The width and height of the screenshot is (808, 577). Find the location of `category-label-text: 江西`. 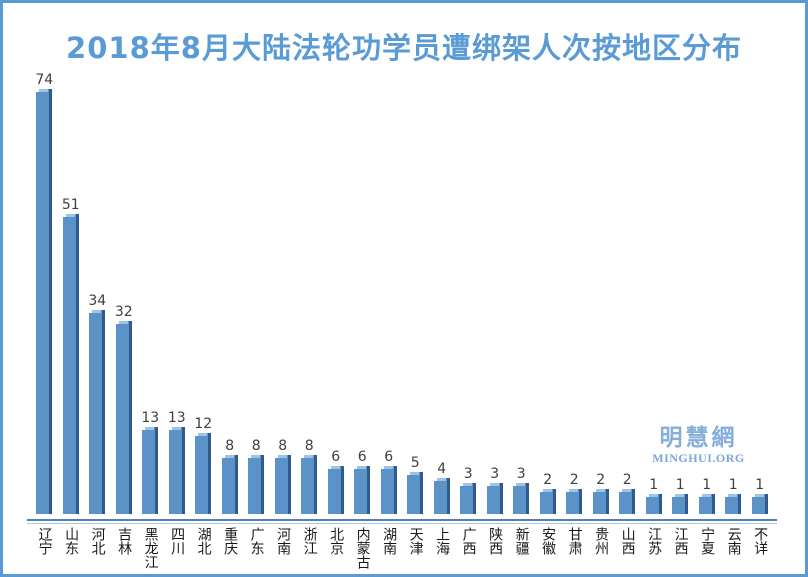

category-label-text: 江西 is located at coordinates (680, 541).